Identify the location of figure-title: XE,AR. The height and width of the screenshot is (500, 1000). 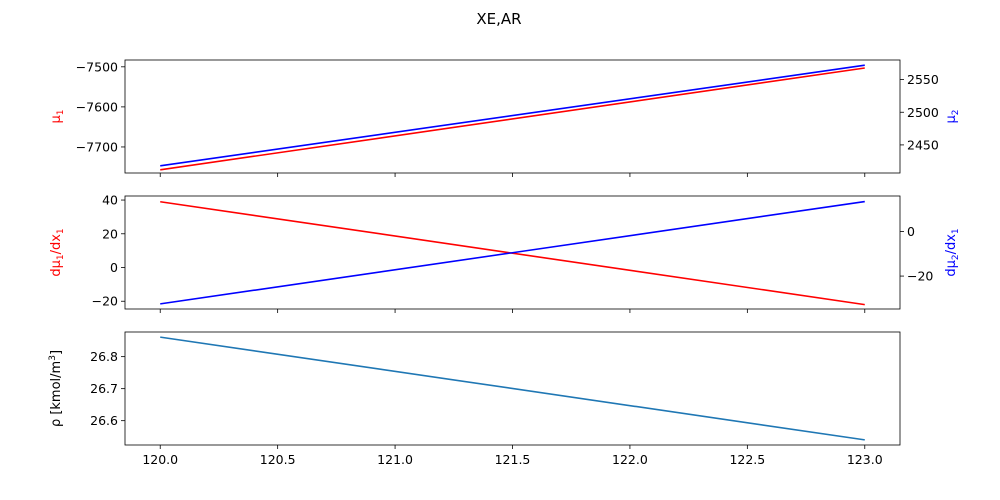
(498, 19).